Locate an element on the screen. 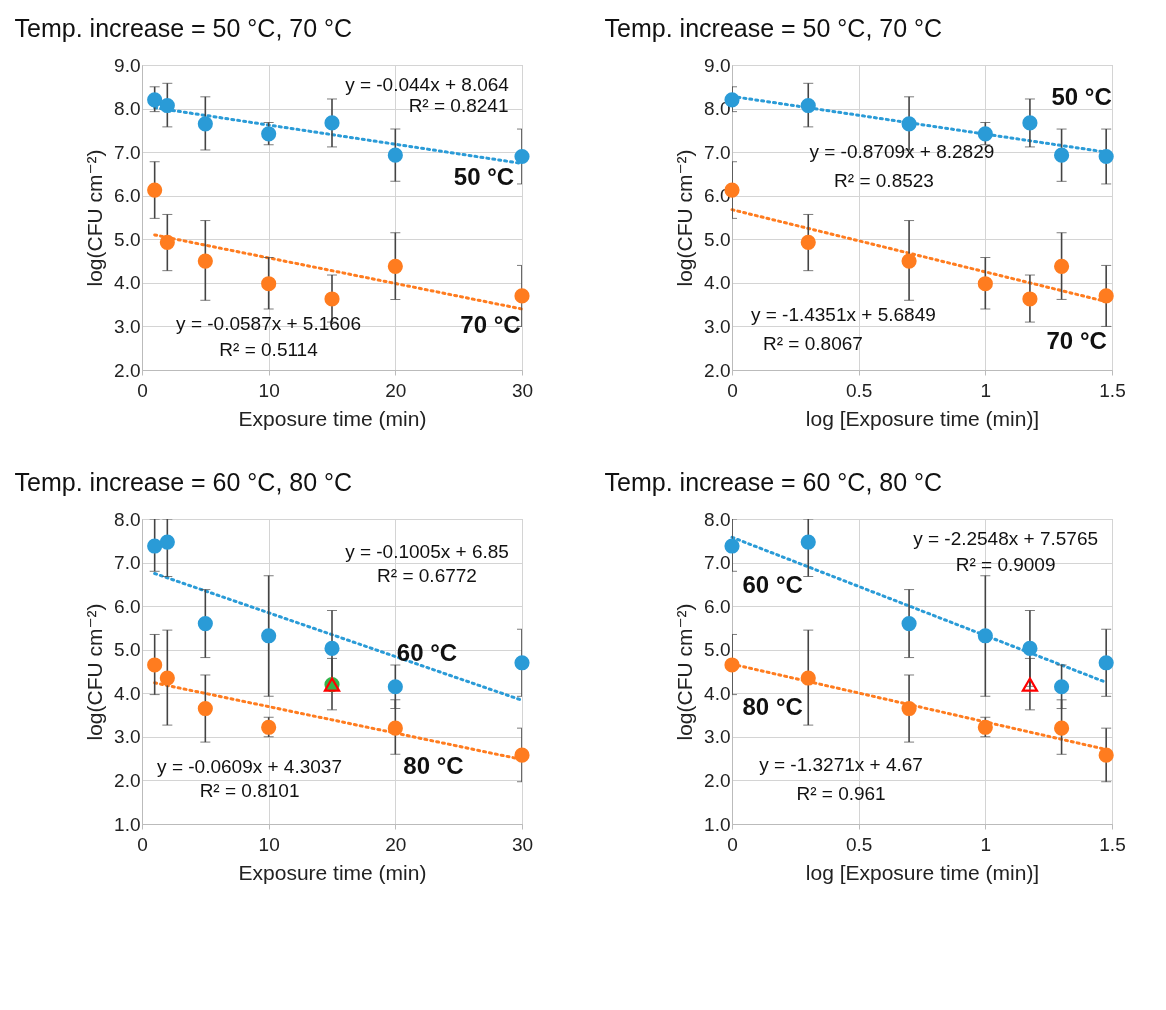  annotation: y = -2.2548x + 7.5765 is located at coordinates (1006, 538).